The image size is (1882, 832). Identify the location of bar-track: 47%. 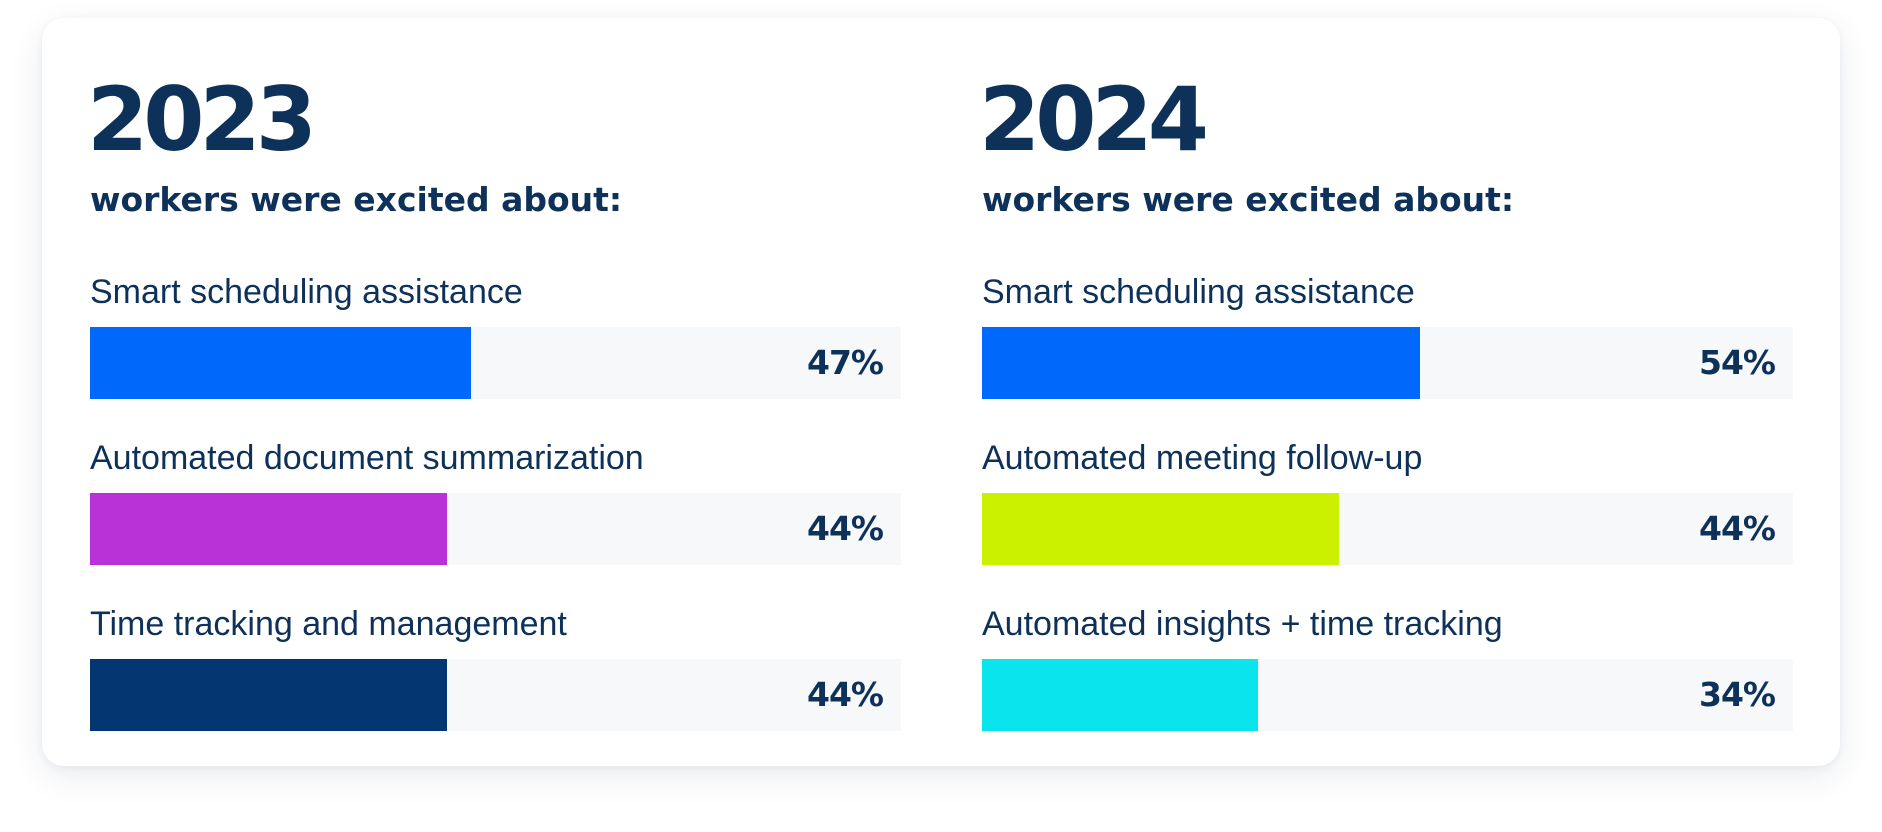
(495, 363).